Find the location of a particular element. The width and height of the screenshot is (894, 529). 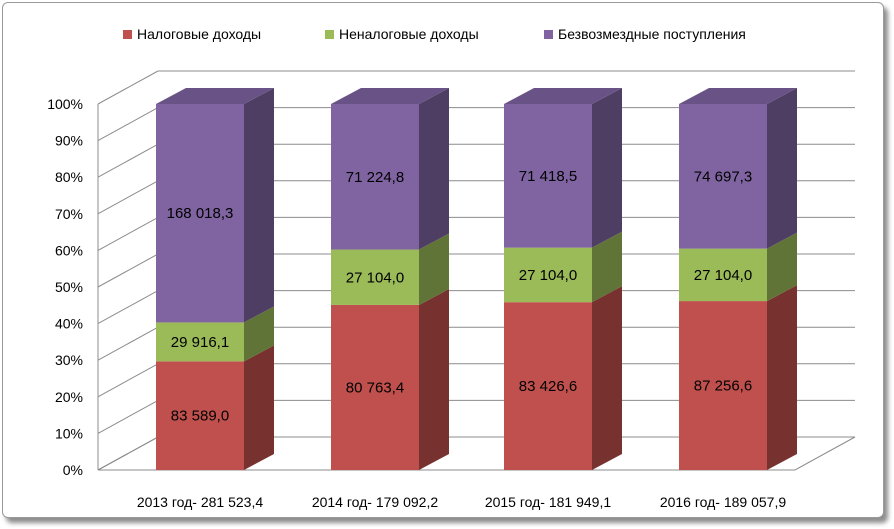

y-tick-label: 90% is located at coordinates (69, 141).